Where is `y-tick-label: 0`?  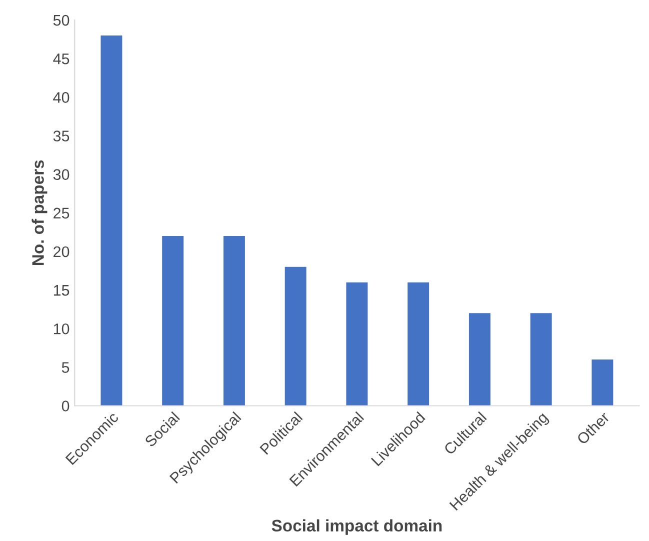
y-tick-label: 0 is located at coordinates (66, 406).